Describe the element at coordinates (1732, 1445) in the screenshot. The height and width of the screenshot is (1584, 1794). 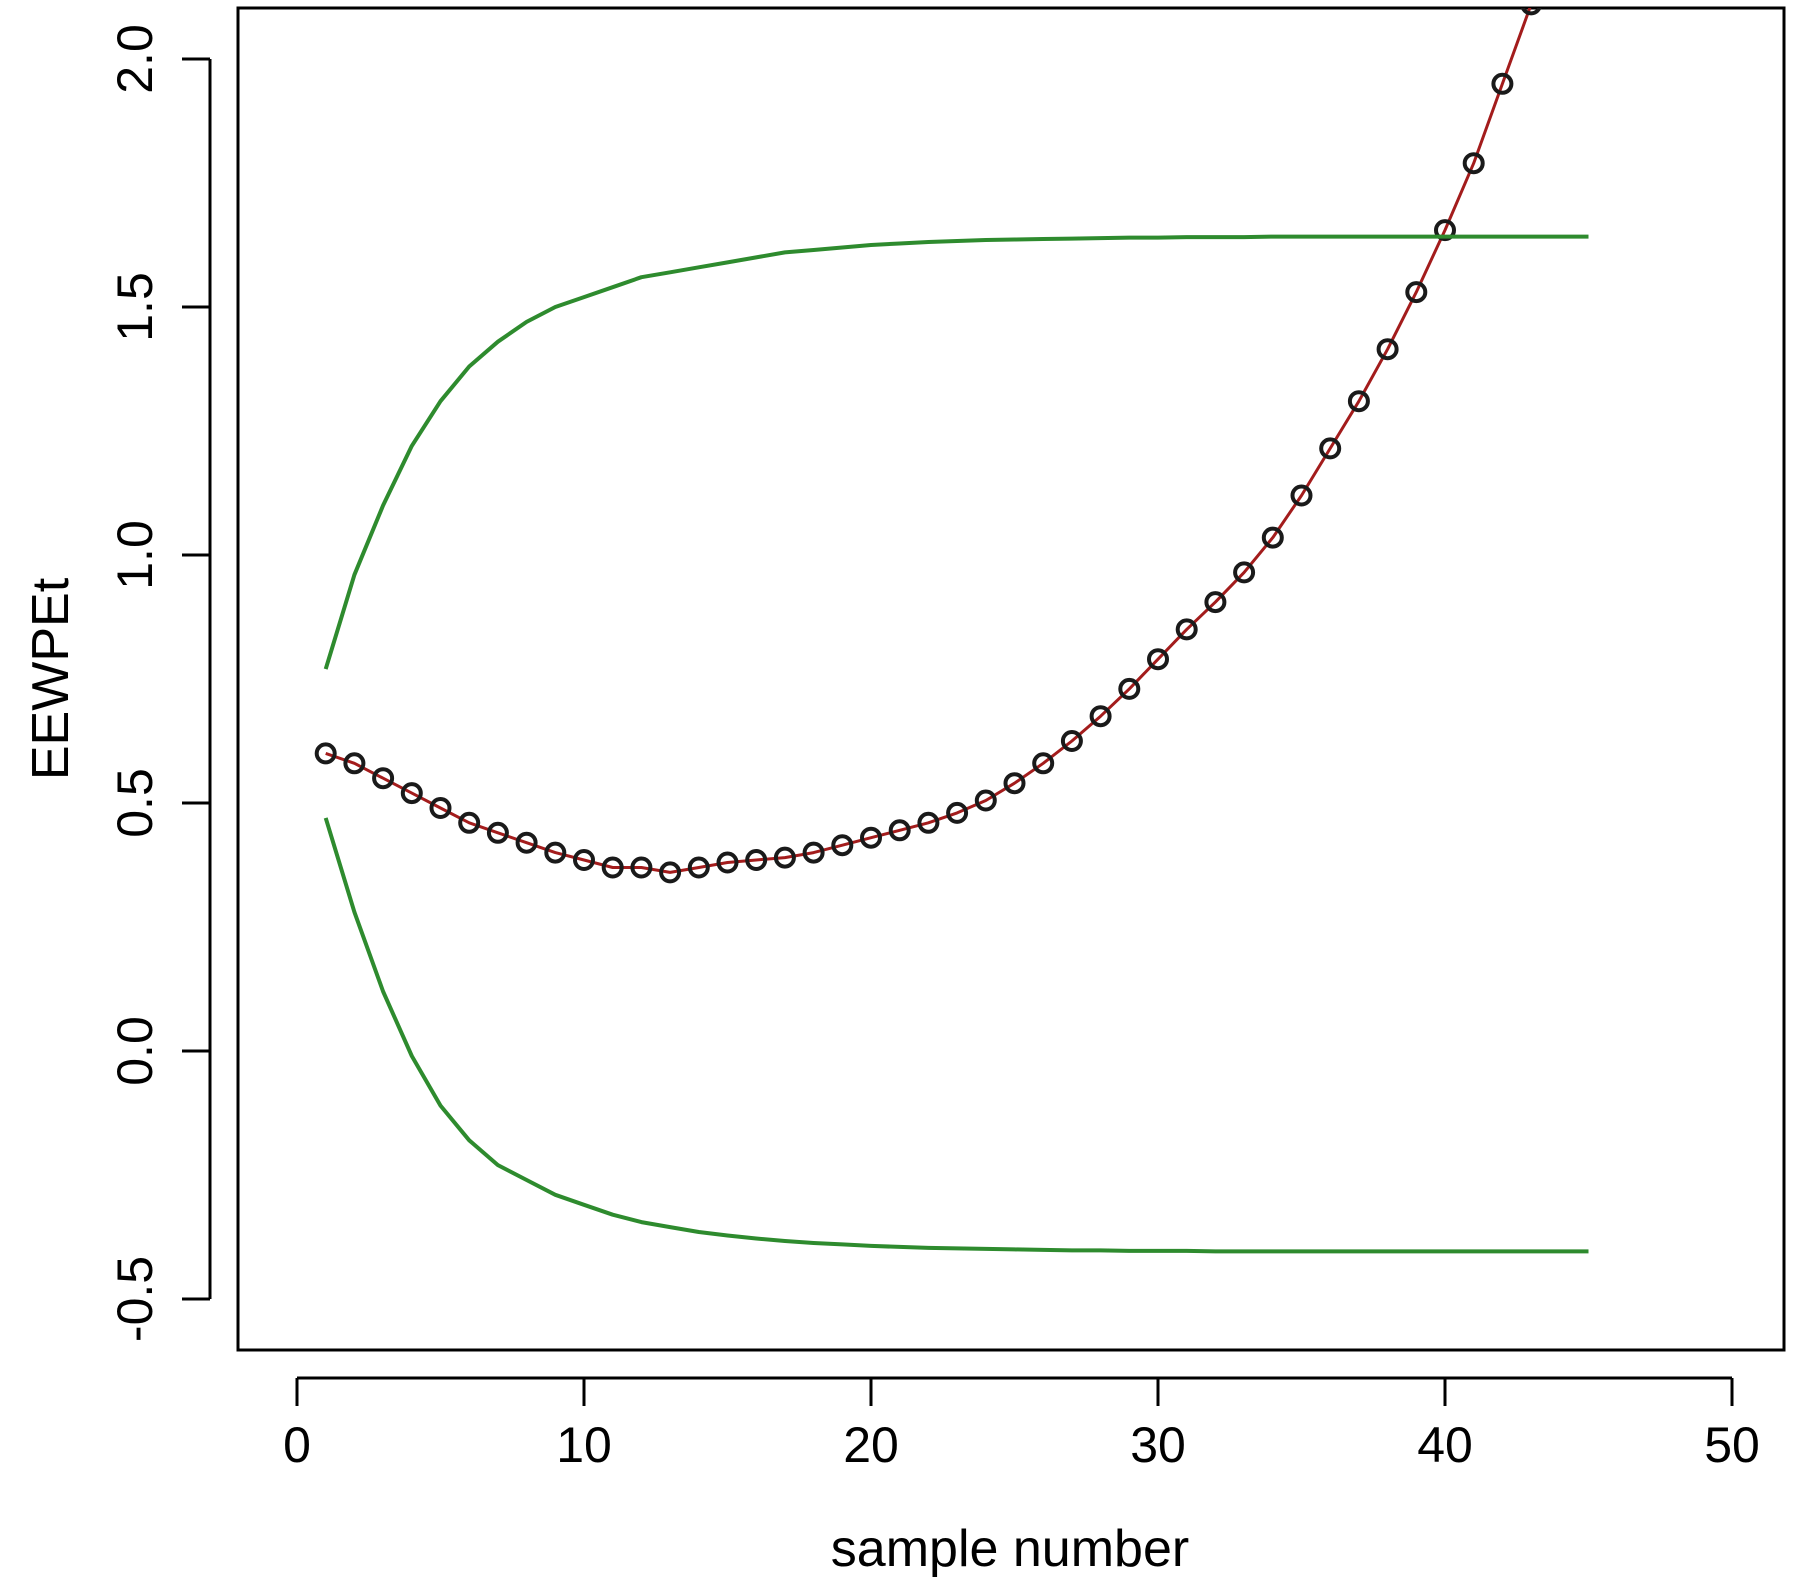
I see `x-tick-label-50: 50` at that location.